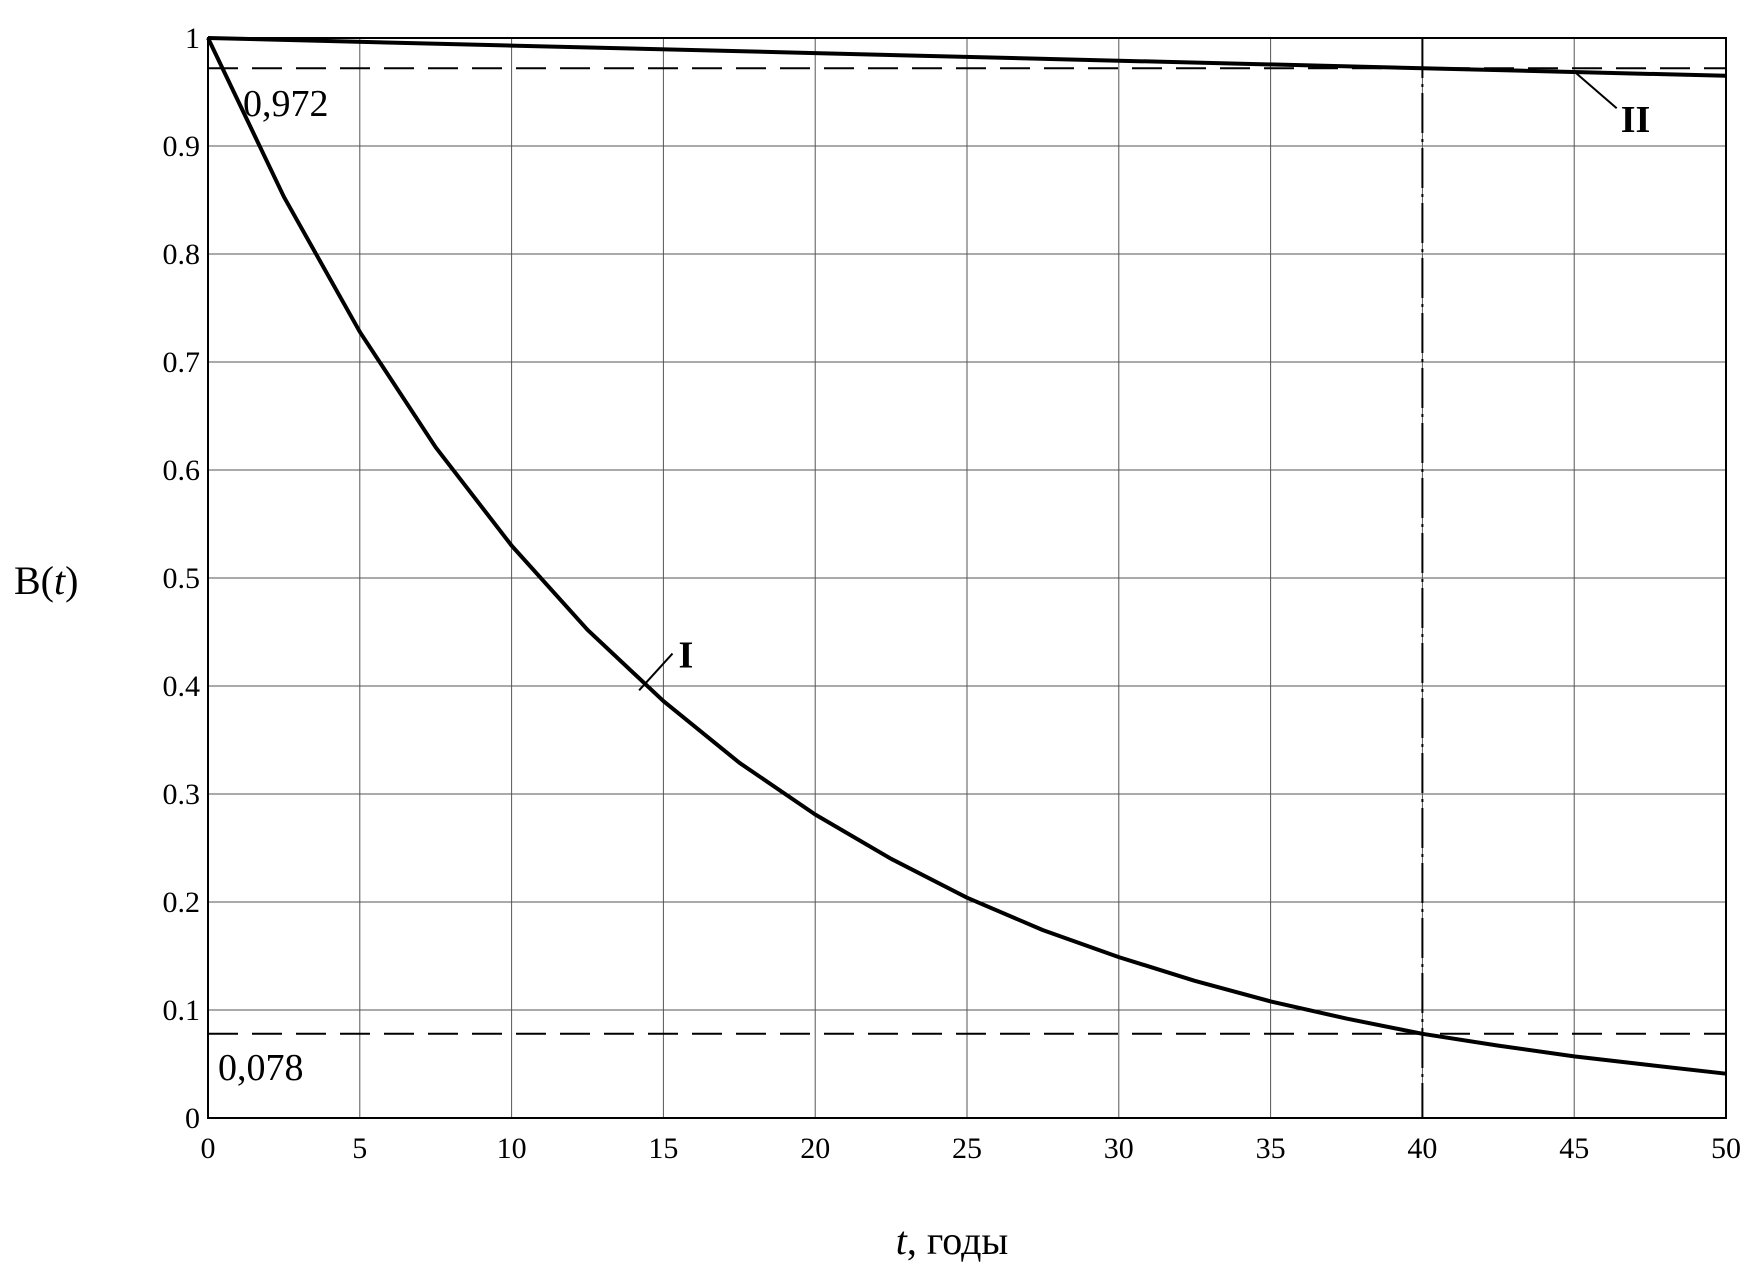  Describe the element at coordinates (967, 57) in the screenshot. I see `series-line-II` at that location.